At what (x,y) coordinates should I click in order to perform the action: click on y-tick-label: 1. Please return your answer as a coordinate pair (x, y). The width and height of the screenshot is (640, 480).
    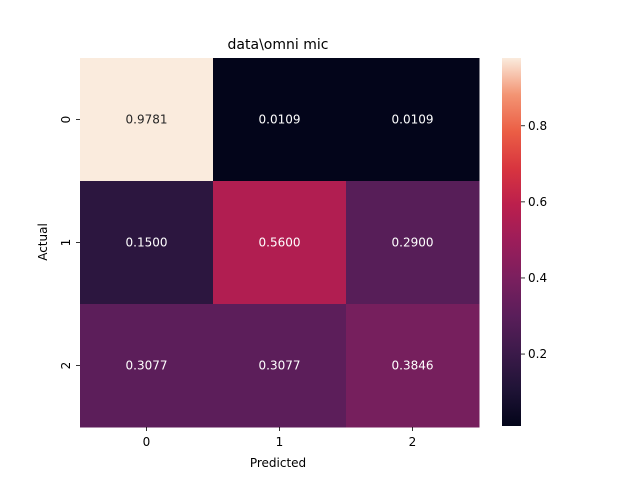
    Looking at the image, I should click on (66, 243).